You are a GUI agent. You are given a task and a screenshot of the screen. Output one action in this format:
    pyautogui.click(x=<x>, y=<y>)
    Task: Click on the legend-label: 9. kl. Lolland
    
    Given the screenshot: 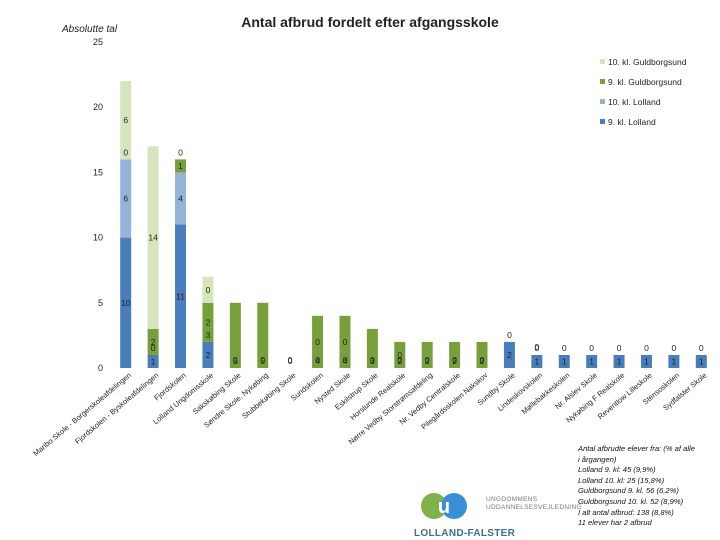 What is the action you would take?
    pyautogui.click(x=632, y=122)
    